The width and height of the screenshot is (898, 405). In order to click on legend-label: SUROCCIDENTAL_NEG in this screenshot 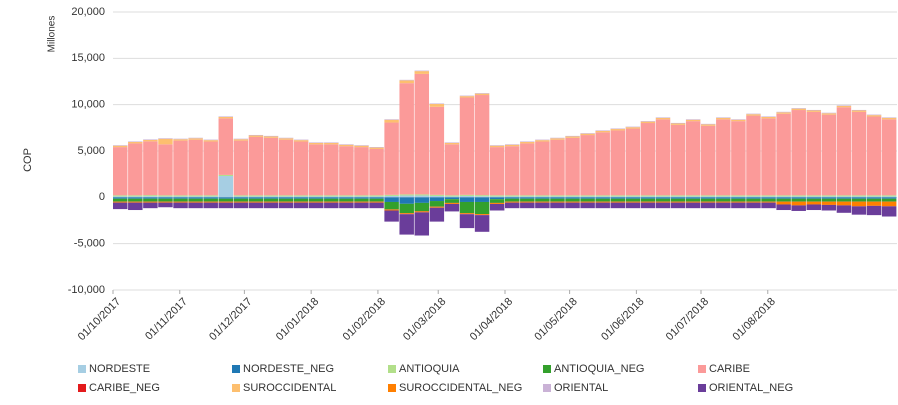, I will do `click(460, 388)`.